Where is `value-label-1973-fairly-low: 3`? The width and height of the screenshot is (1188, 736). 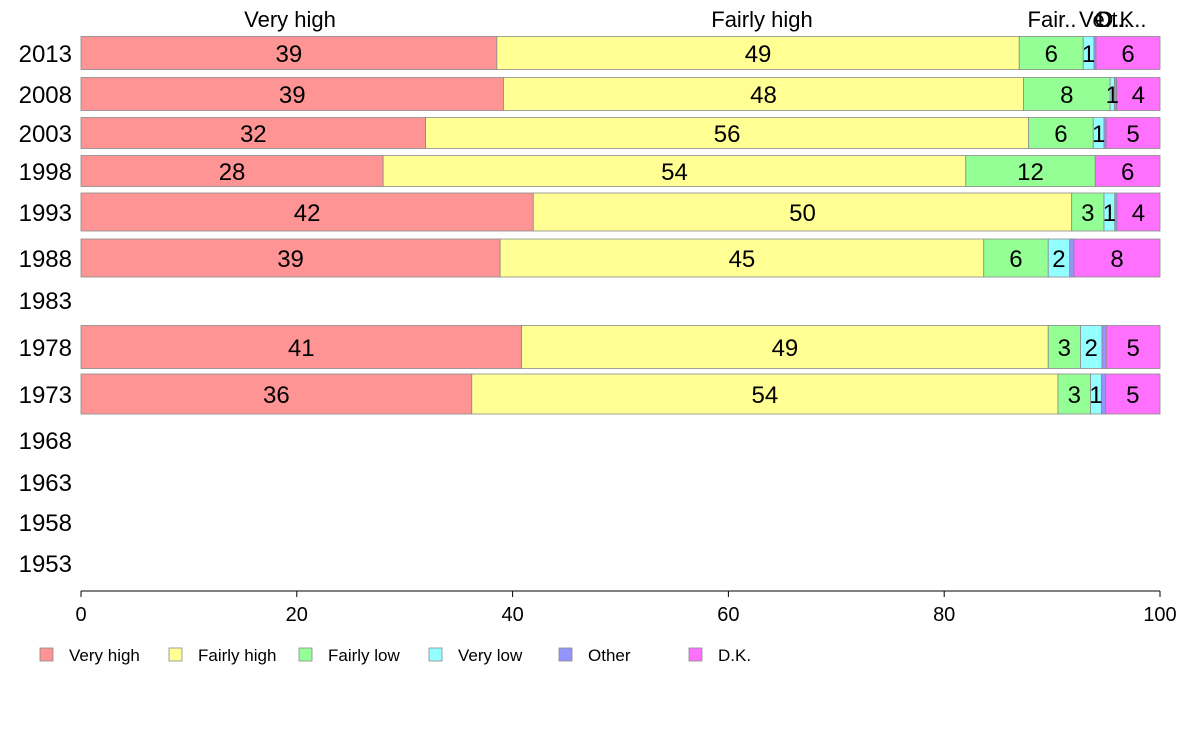 value-label-1973-fairly-low: 3 is located at coordinates (1074, 395).